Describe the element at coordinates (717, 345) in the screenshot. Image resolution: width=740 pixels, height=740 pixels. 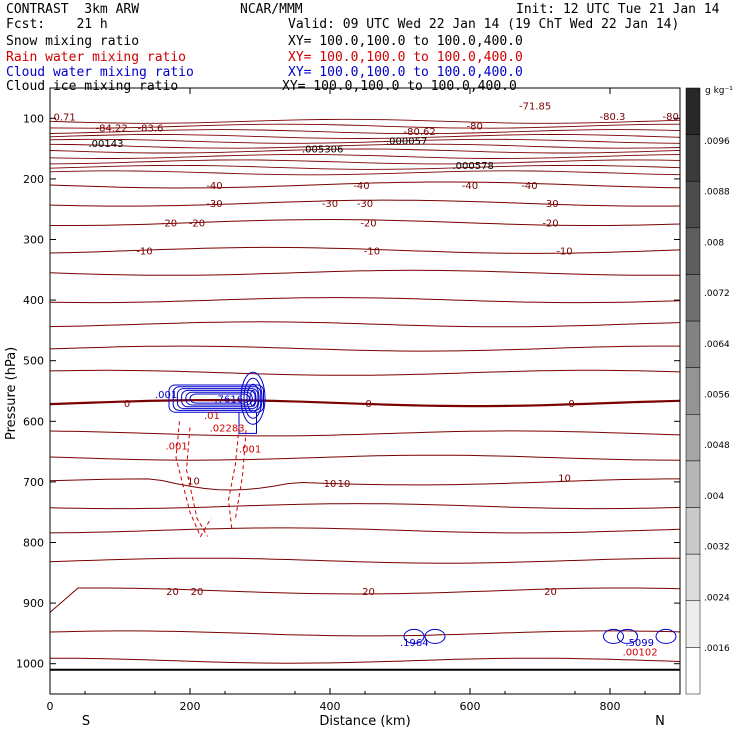
I see `colorbar-tick-label: .0064` at that location.